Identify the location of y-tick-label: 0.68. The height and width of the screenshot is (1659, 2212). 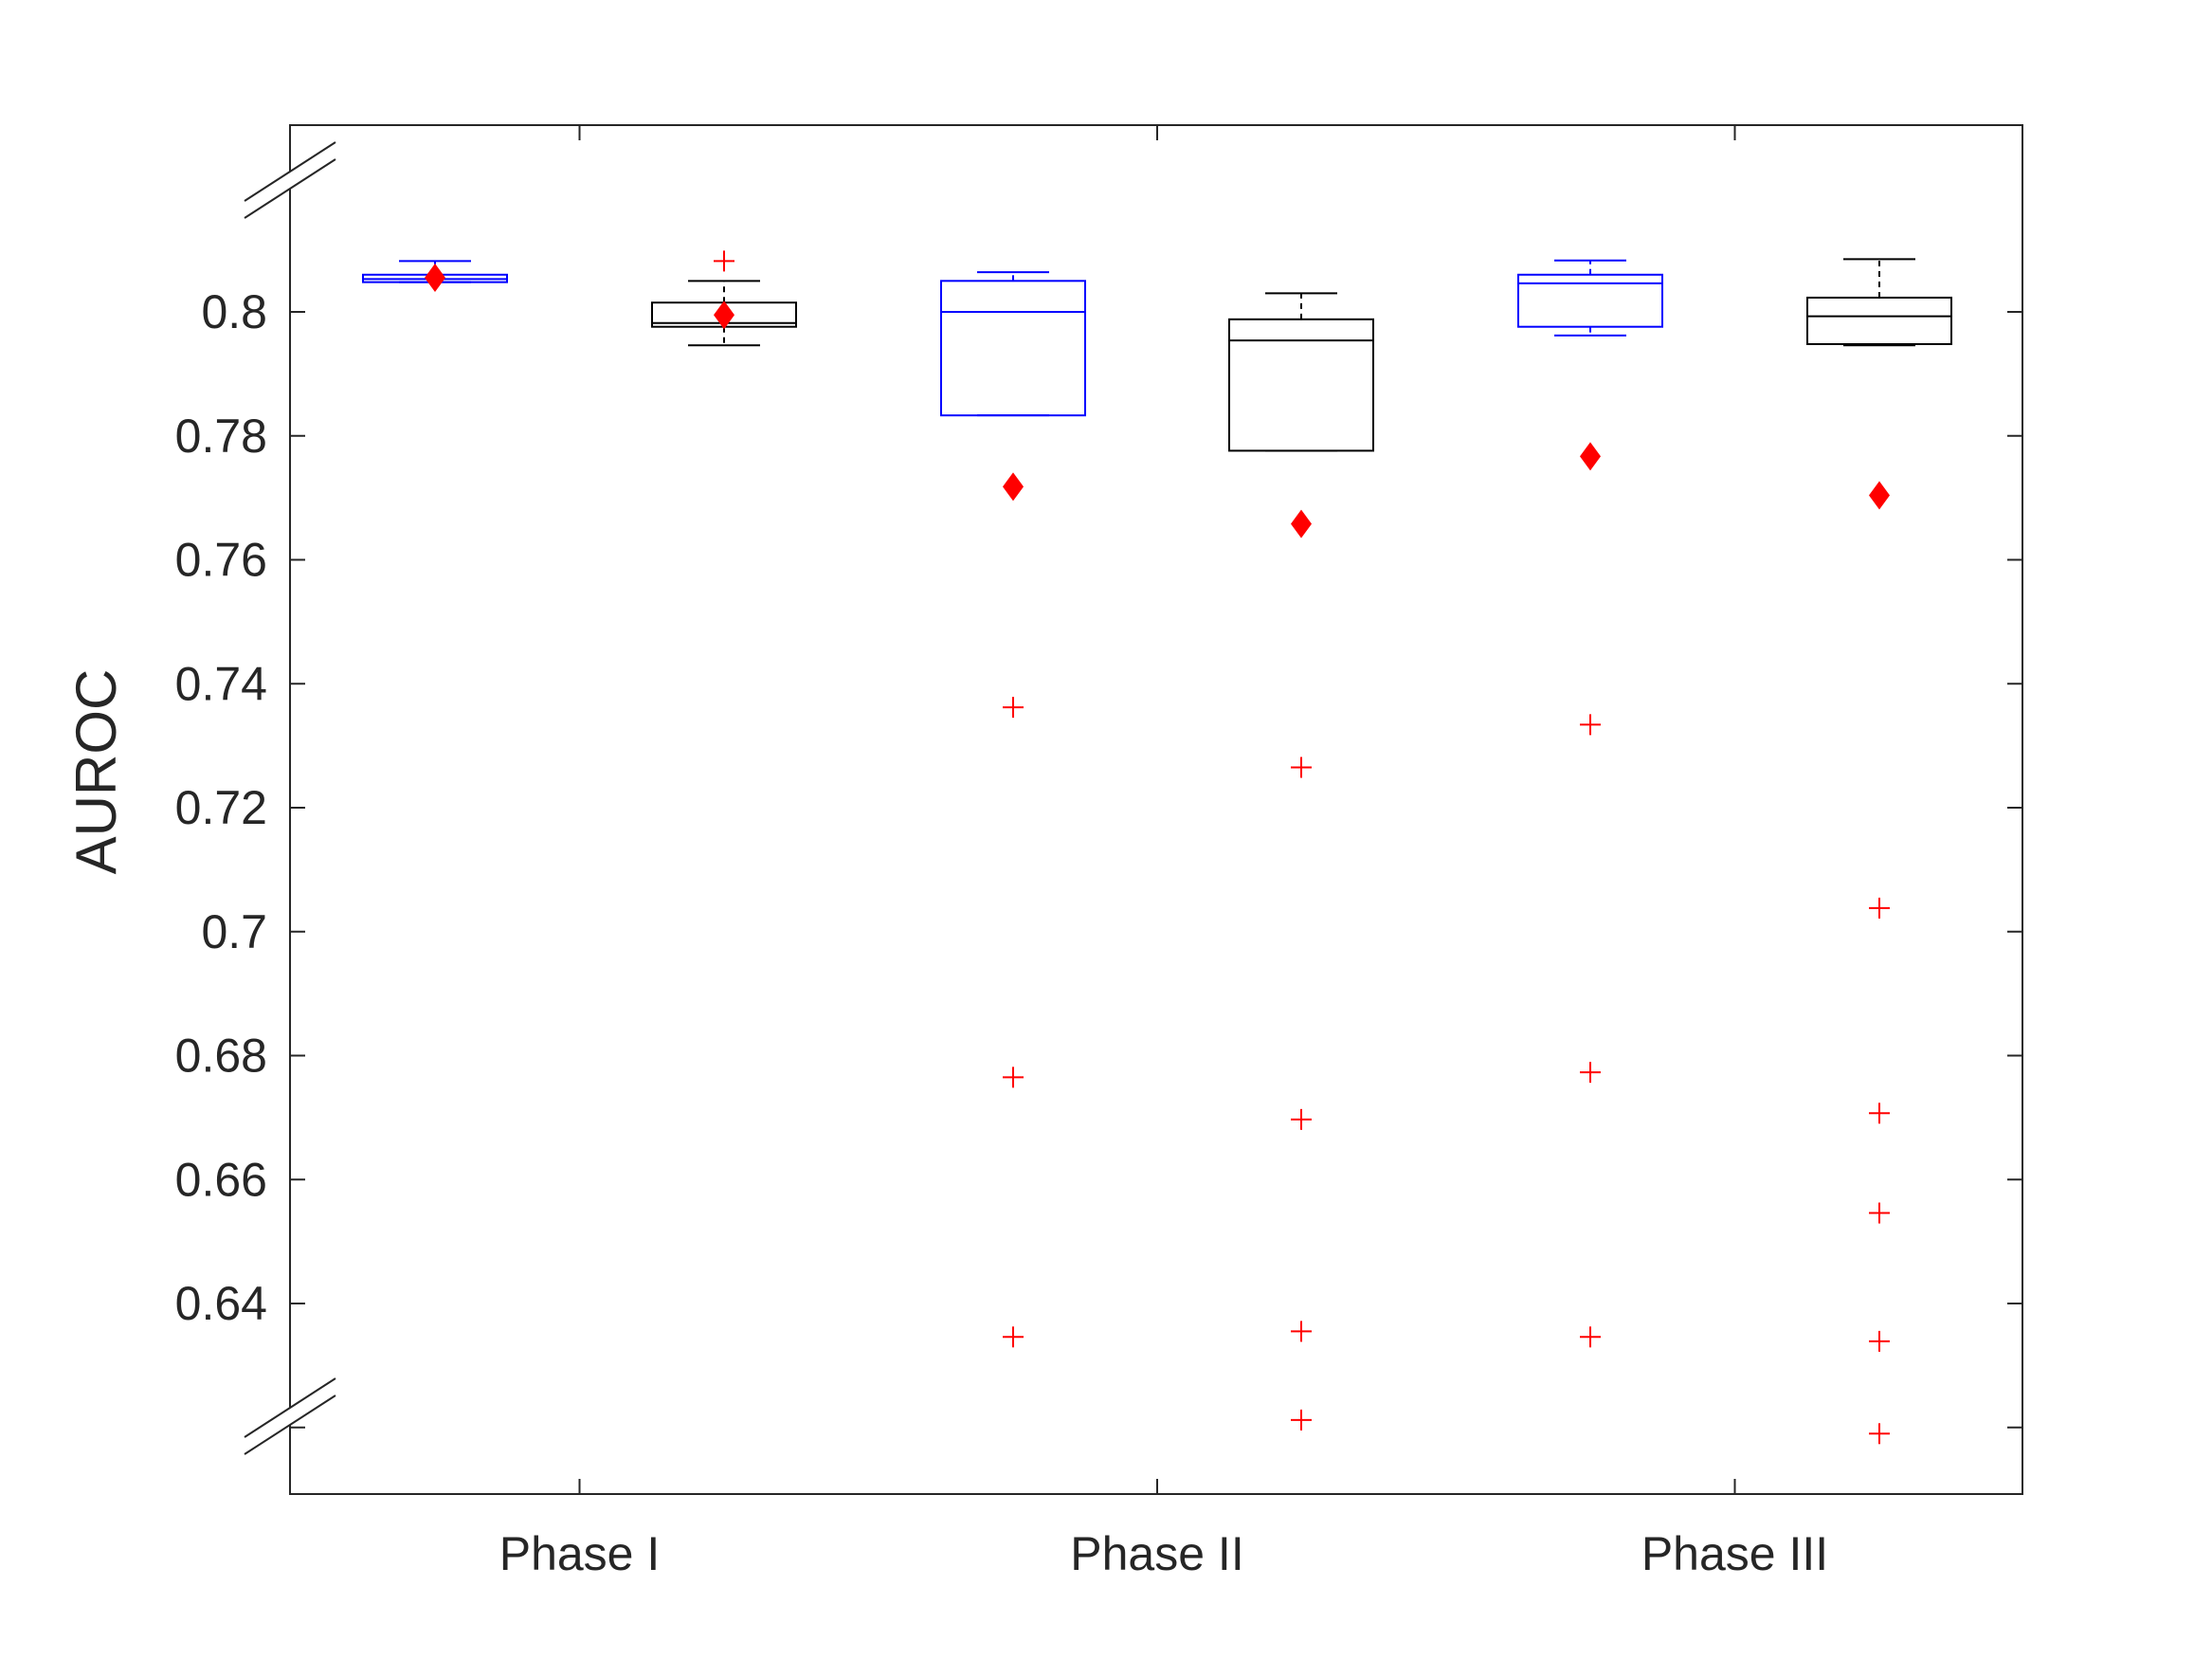
(221, 1056).